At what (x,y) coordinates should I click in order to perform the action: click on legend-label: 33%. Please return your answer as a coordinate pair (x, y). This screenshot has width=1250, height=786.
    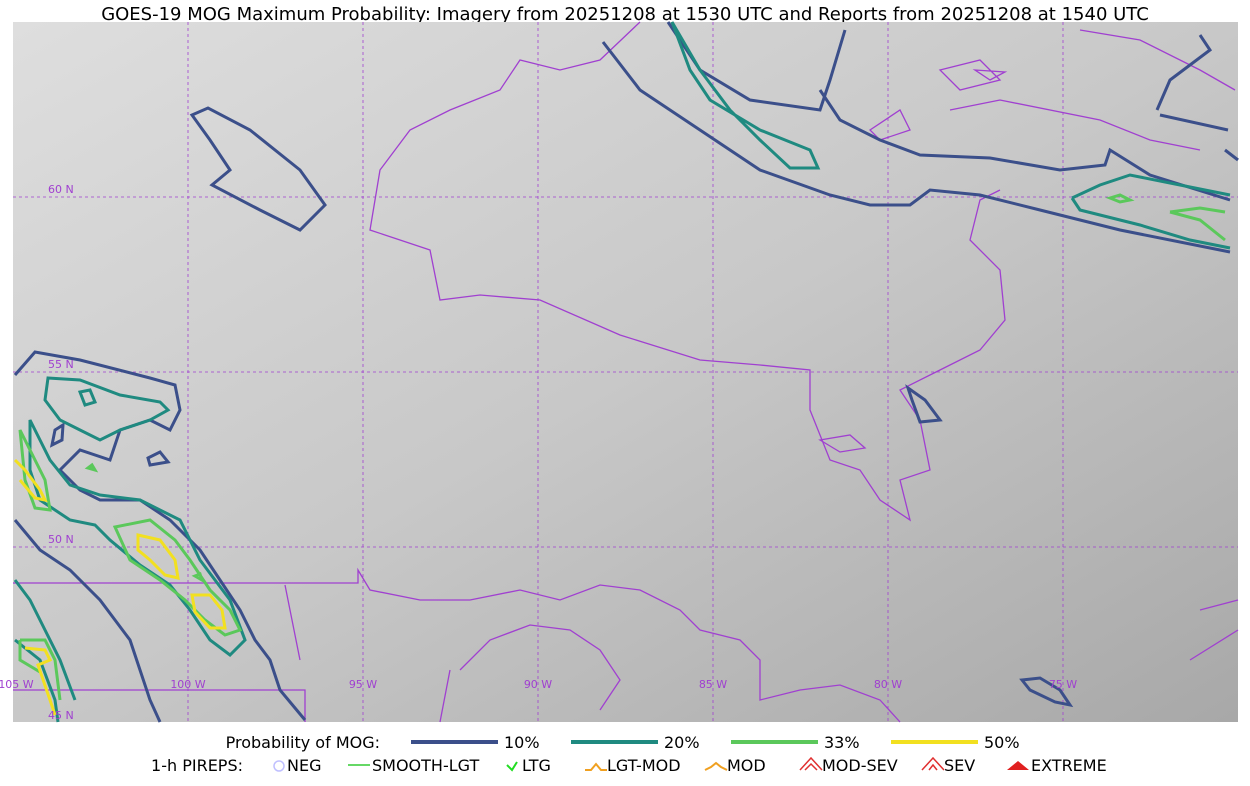
    Looking at the image, I should click on (842, 742).